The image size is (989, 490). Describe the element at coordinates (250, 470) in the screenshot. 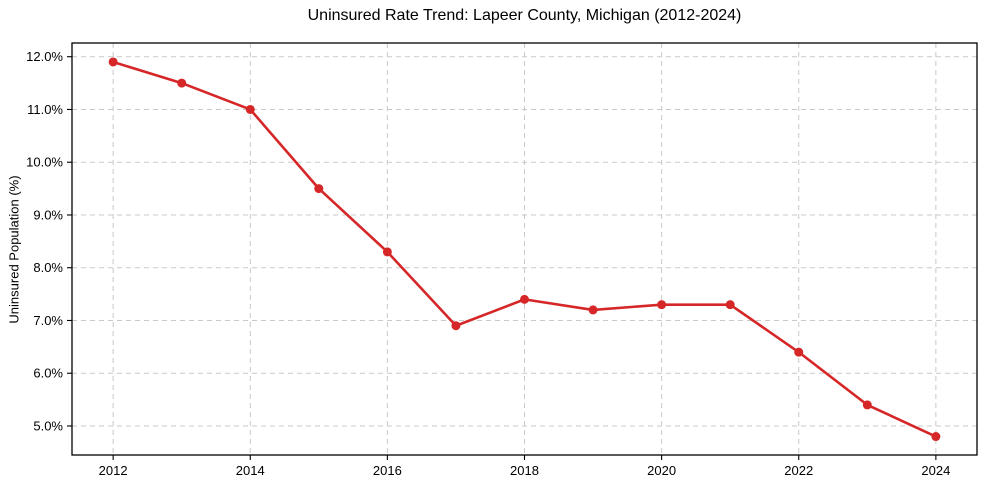

I see `x-tick-label: 2014` at that location.